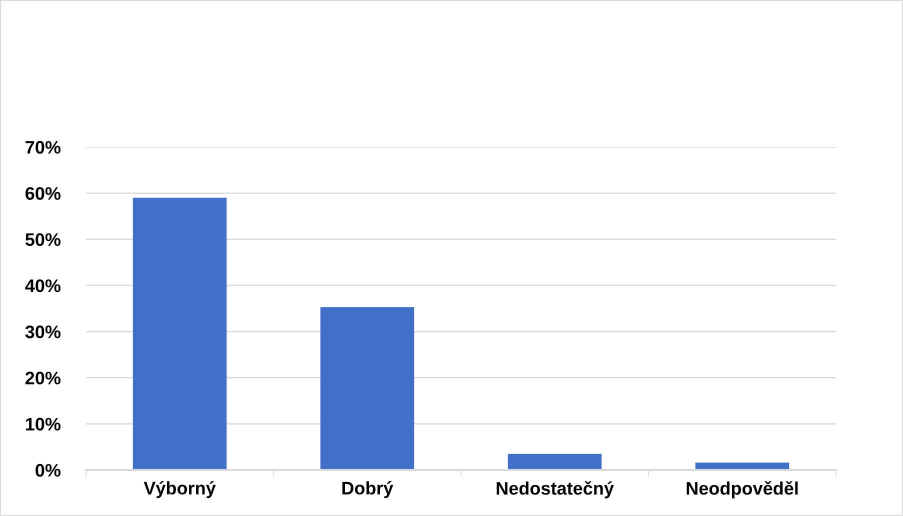 Image resolution: width=903 pixels, height=516 pixels. What do you see at coordinates (368, 489) in the screenshot?
I see `x-tick-label: Dobrý` at bounding box center [368, 489].